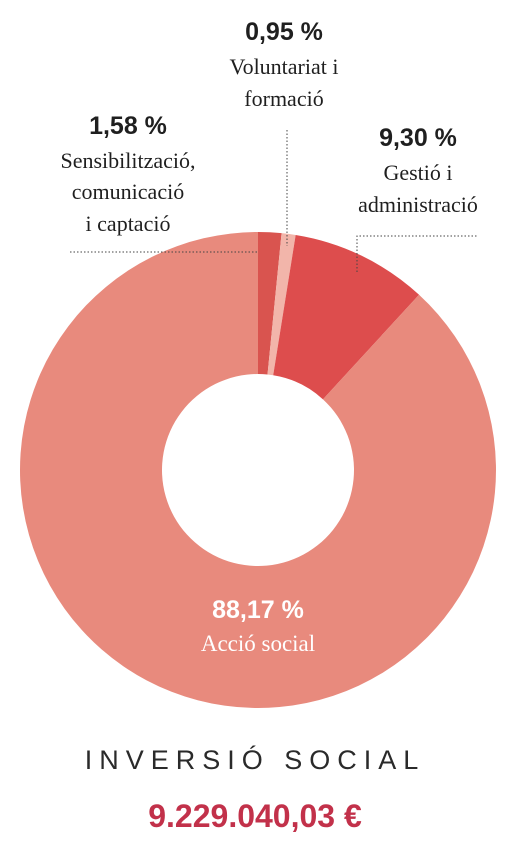  What do you see at coordinates (128, 126) in the screenshot?
I see `slice-value-label-sensibilitzacio: 1,58 %` at bounding box center [128, 126].